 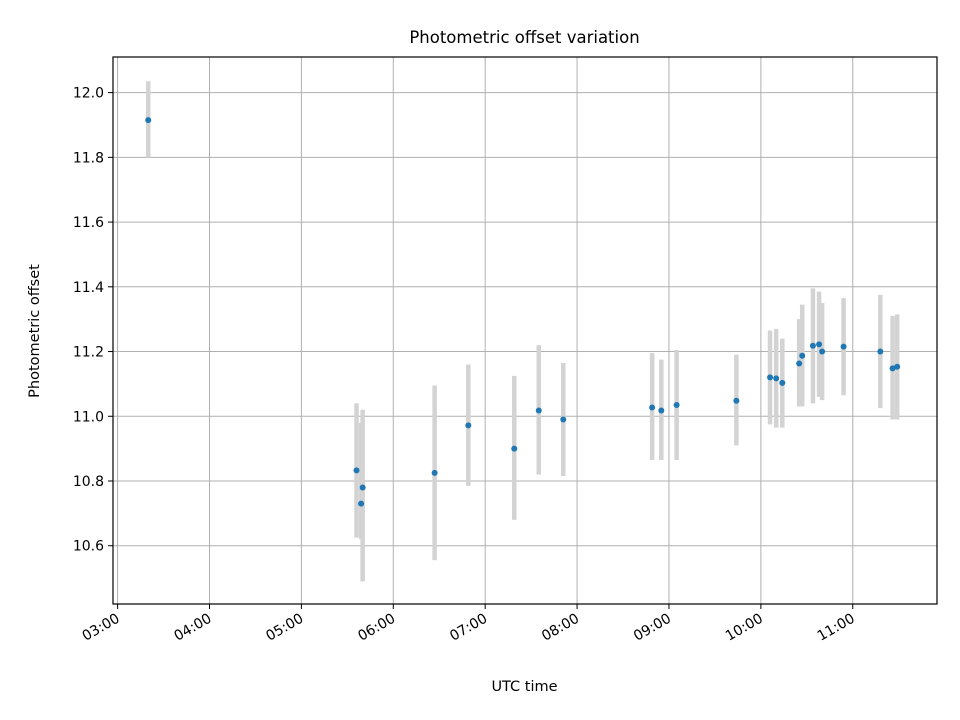 I want to click on chart-title: Photometric offset variation, so click(x=524, y=37).